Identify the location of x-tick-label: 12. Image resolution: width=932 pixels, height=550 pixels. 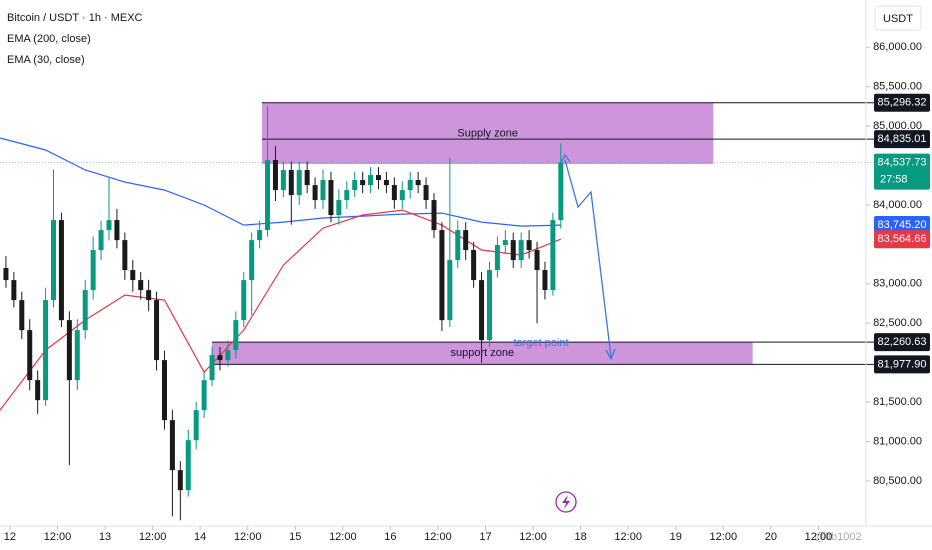
(10, 537).